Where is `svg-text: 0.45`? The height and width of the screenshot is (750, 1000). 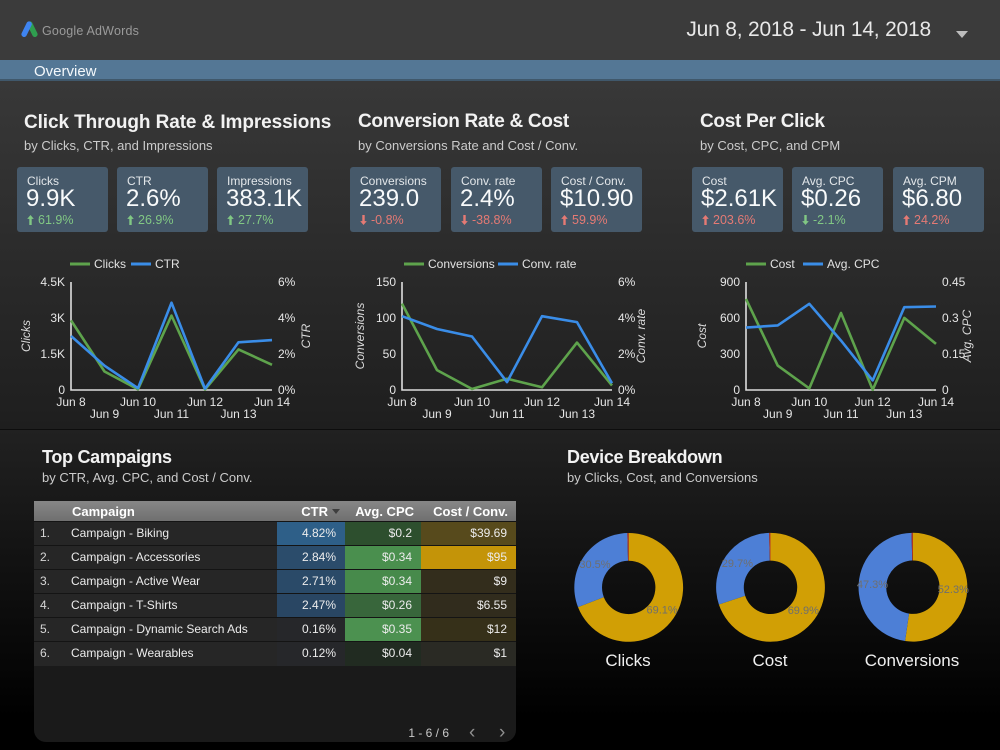
svg-text: 0.45 is located at coordinates (954, 282).